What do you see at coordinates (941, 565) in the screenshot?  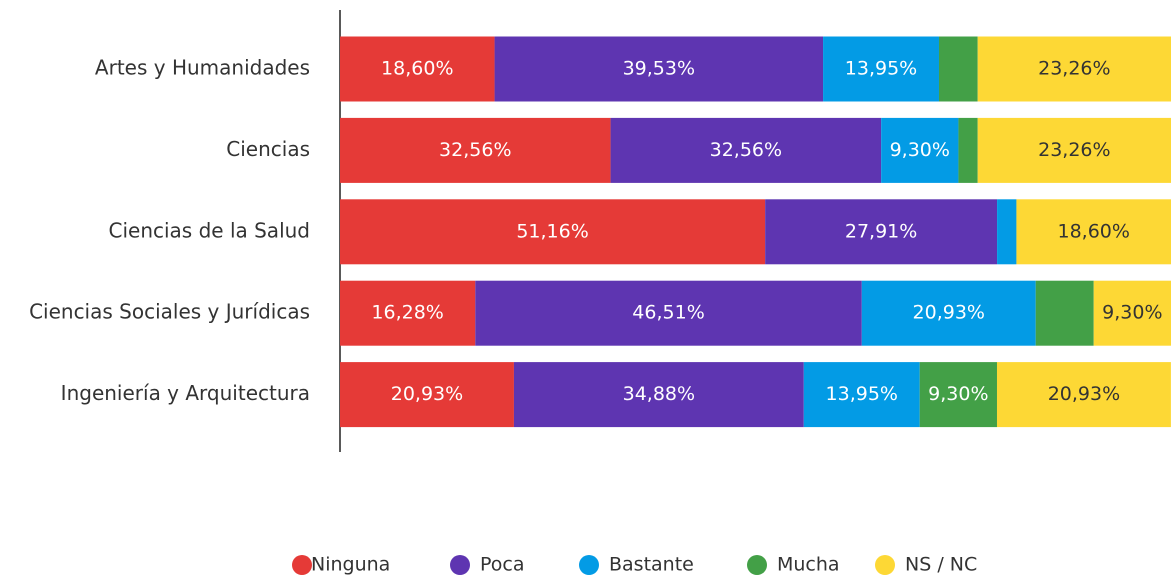 I see `legend-label: NS / NC` at bounding box center [941, 565].